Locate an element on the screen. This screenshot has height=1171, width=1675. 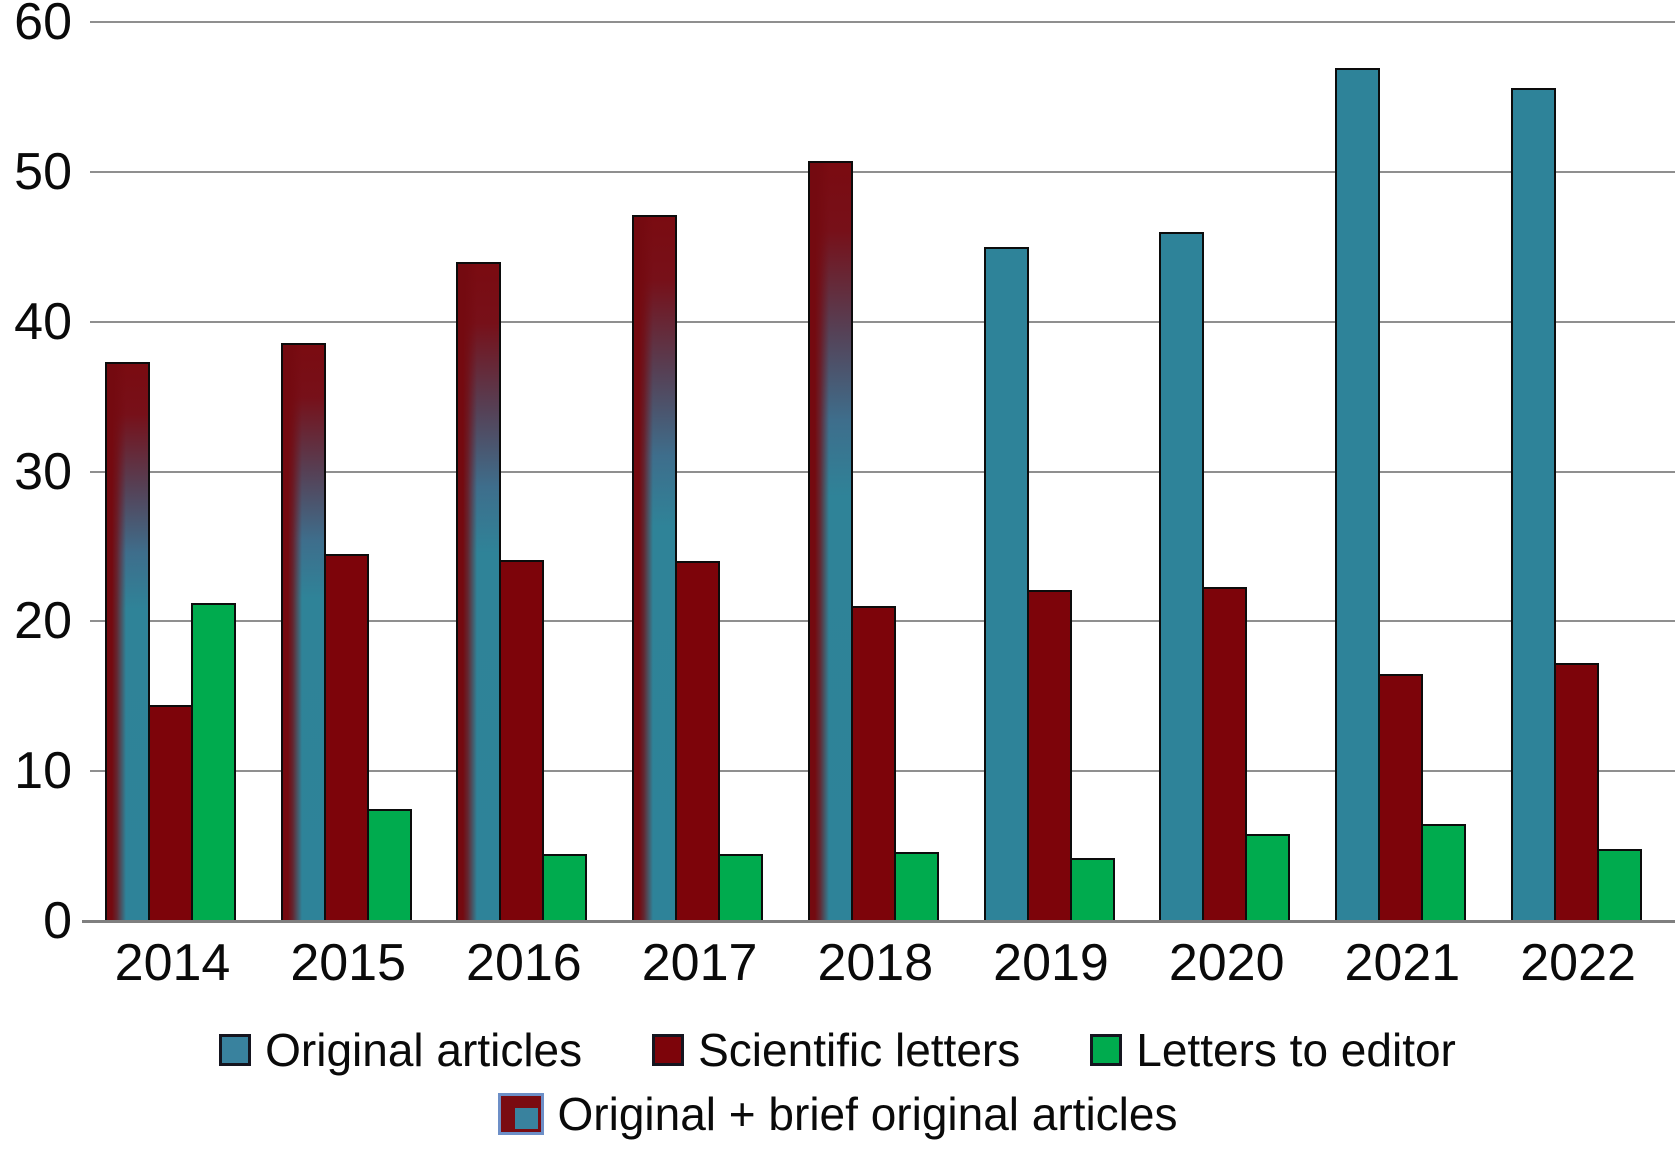
bar-group-2015 is located at coordinates (348, 471).